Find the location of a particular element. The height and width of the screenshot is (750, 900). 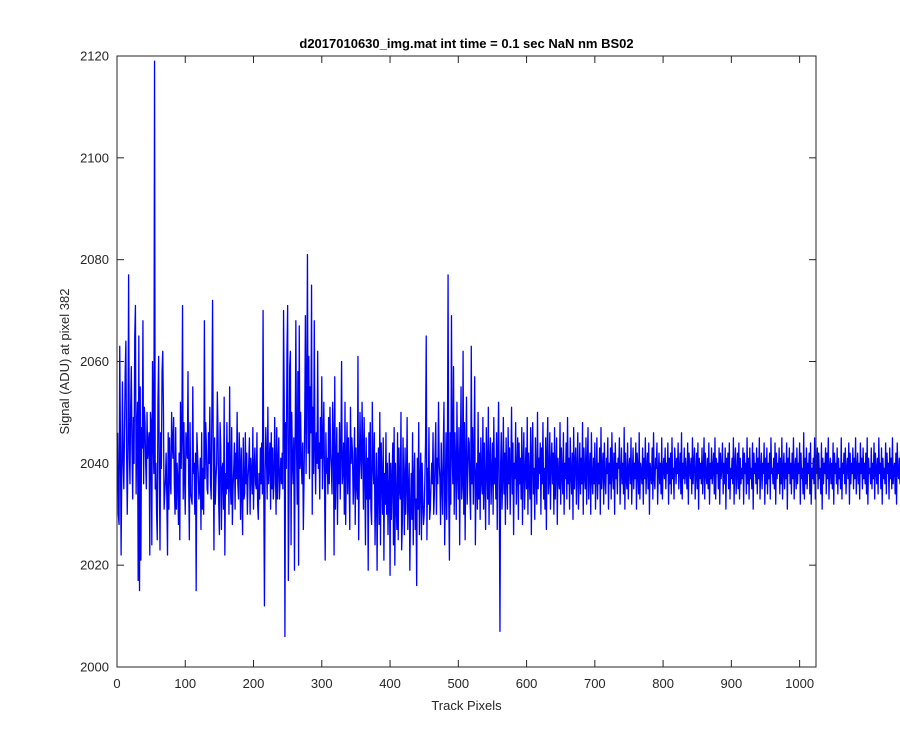

x-tick-label: 100 is located at coordinates (185, 683).